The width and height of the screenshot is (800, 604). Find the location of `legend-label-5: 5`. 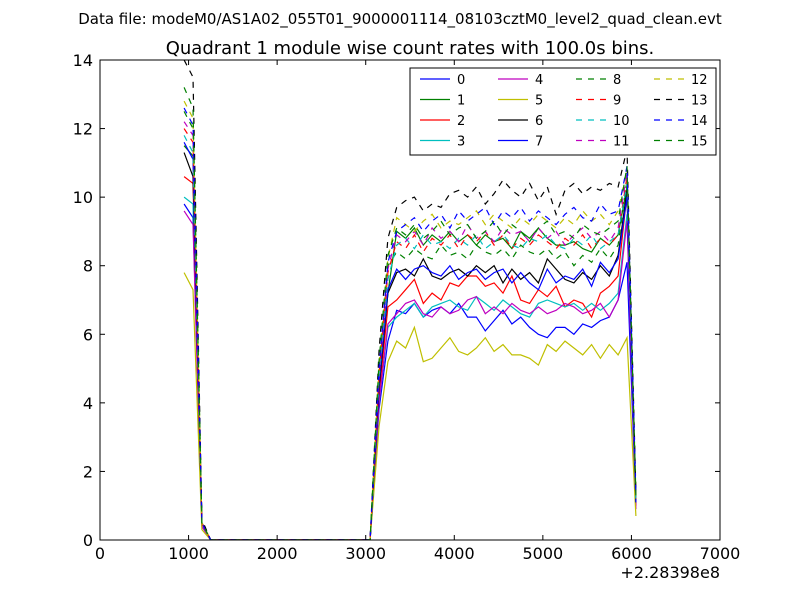

legend-label-5: 5 is located at coordinates (539, 101).